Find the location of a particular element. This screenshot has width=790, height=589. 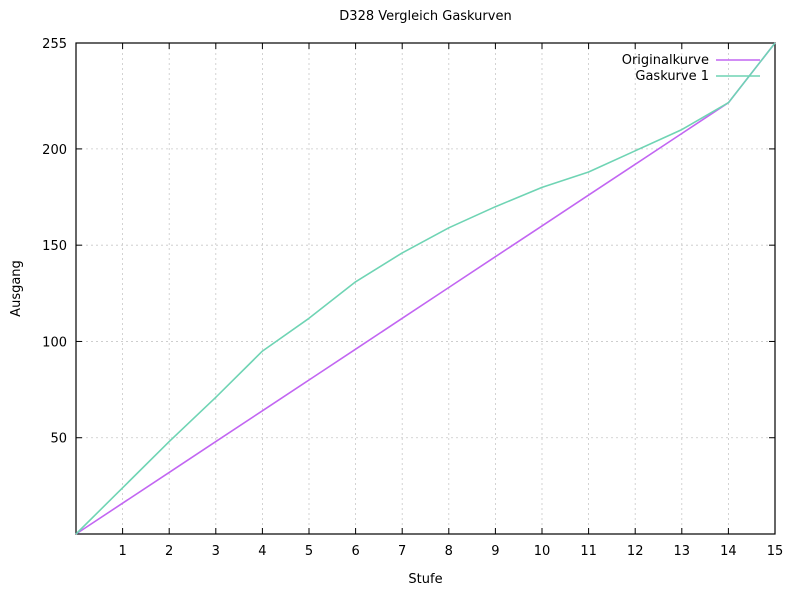

y-tick-label: 100 is located at coordinates (54, 342).